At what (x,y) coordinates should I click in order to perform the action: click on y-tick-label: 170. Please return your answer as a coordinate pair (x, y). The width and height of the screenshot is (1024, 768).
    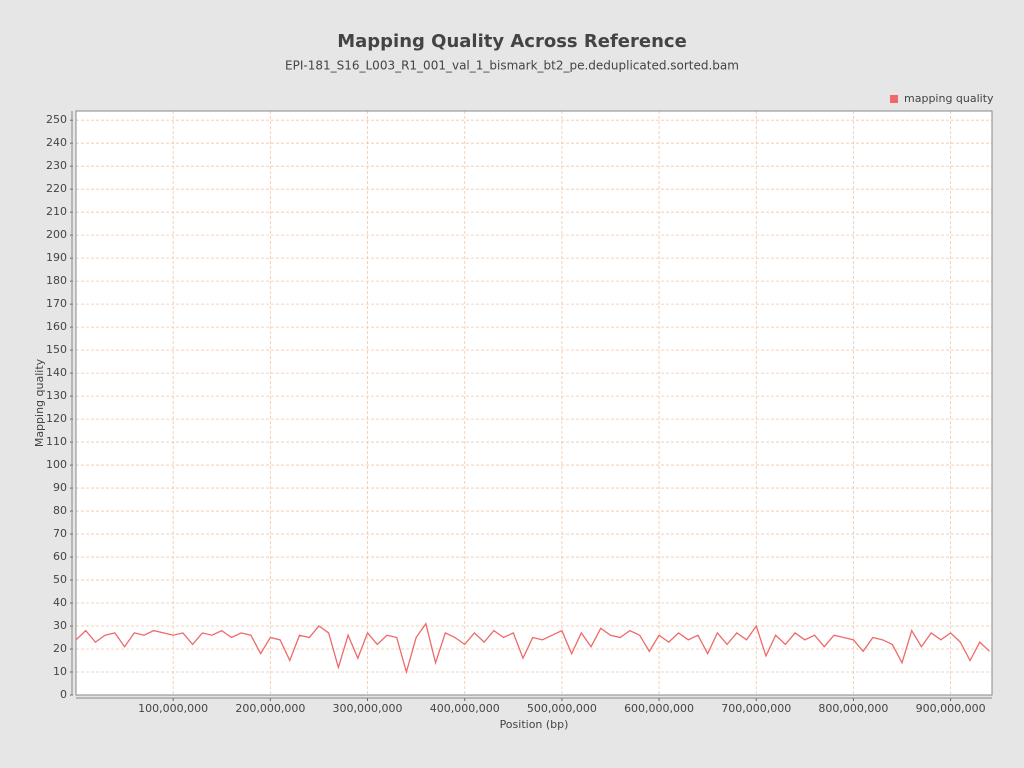
    Looking at the image, I should click on (56, 303).